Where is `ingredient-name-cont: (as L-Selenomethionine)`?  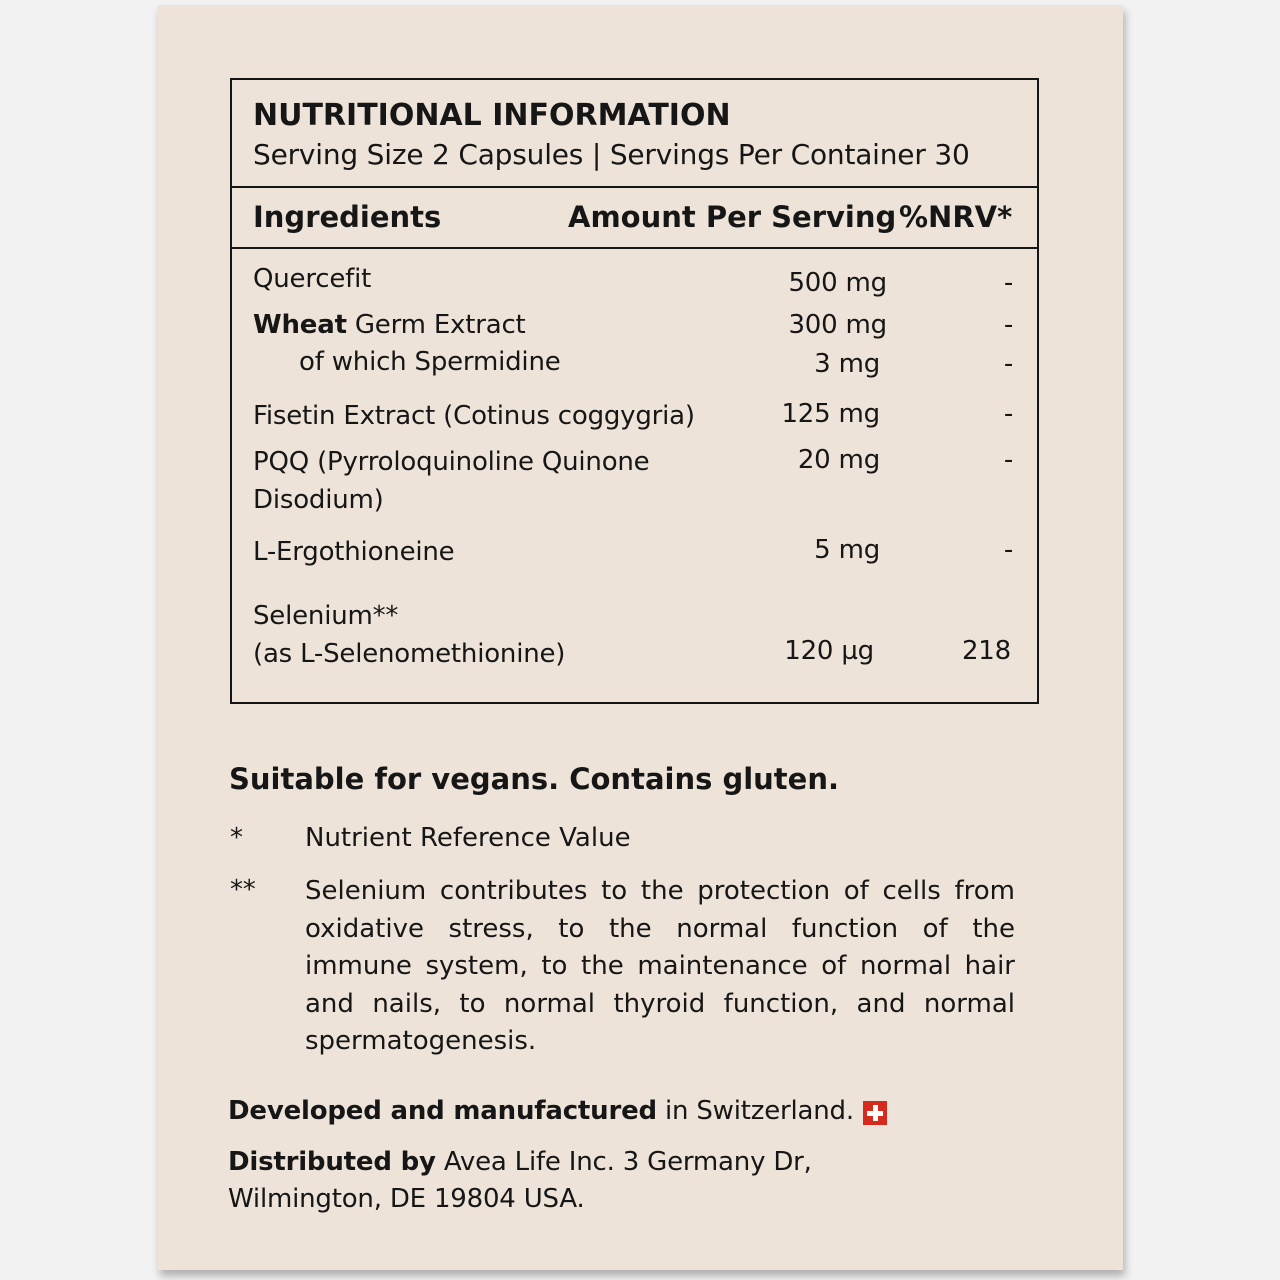
ingredient-name-cont: (as L-Selenomethionine) is located at coordinates (409, 654).